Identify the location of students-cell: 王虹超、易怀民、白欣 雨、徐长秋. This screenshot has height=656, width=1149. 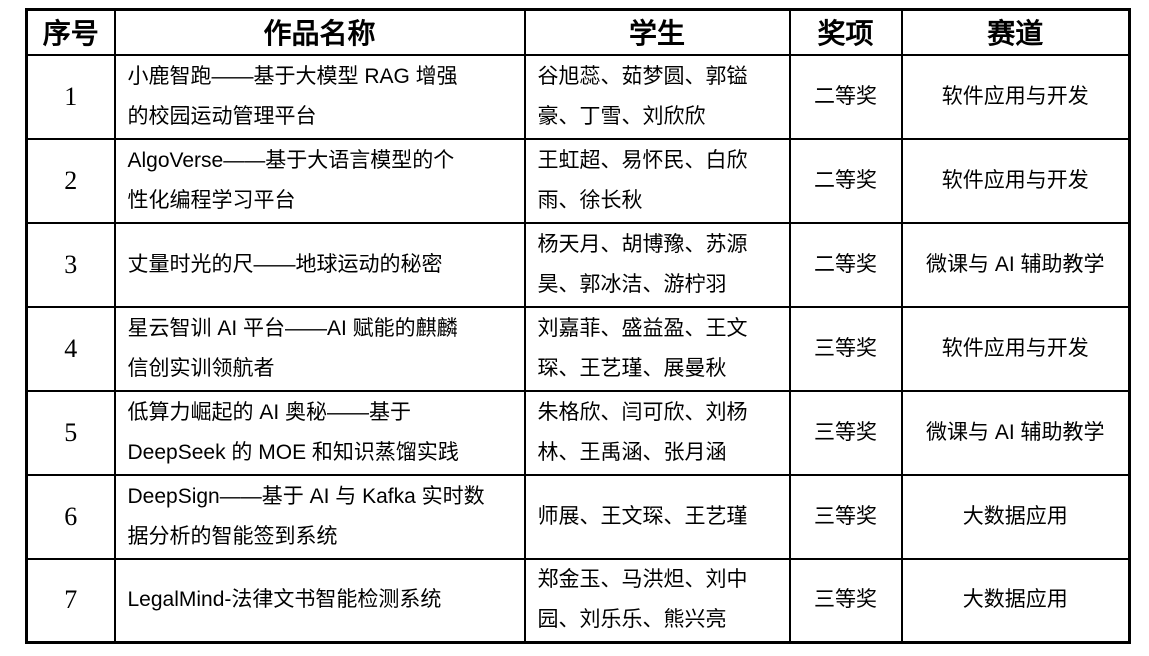
(657, 180).